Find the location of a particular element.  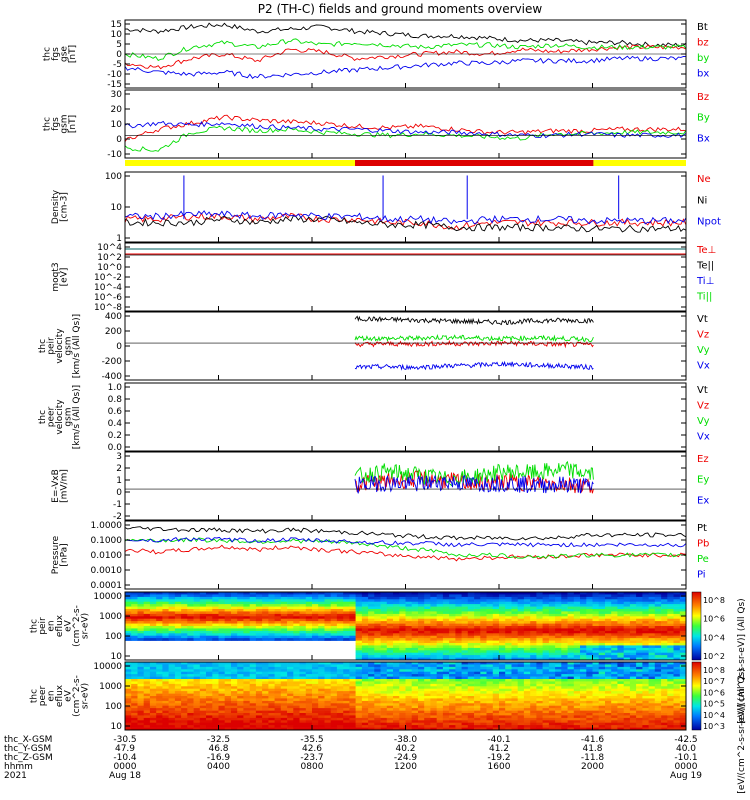

legend-Vz: Vz is located at coordinates (703, 335).